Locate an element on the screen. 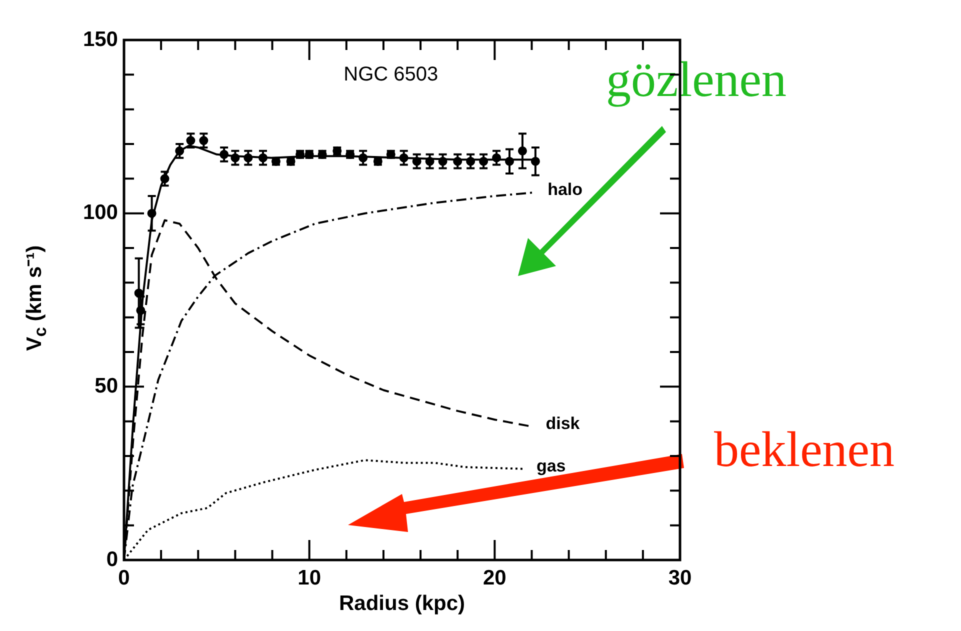  x-tick-label: 30 is located at coordinates (680, 578).